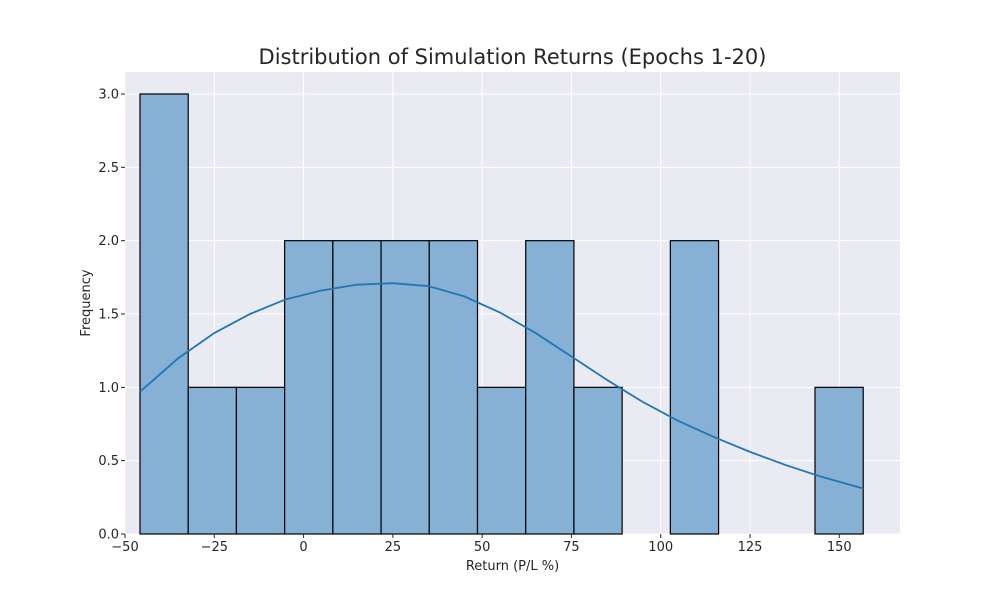 This screenshot has width=1000, height=600. I want to click on x-tick-label: 25, so click(393, 547).